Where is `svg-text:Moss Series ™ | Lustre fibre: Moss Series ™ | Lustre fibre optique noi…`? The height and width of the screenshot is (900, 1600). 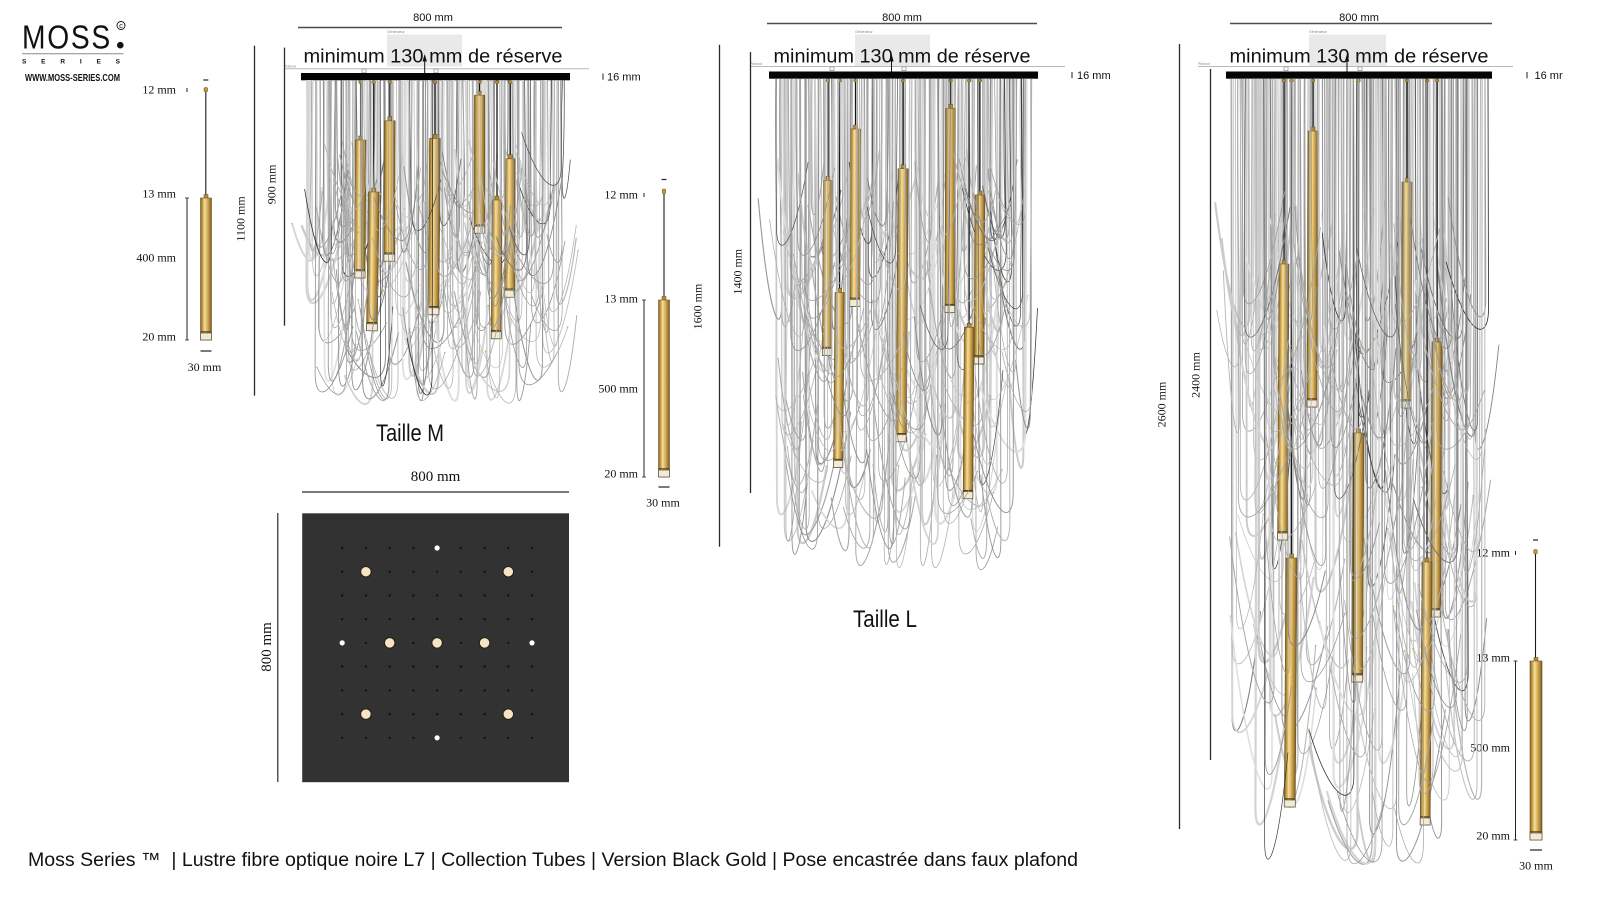
svg-text:Moss Series ™ | Lustre fibre: Moss Series ™ | Lustre fibre optique noi… is located at coordinates (553, 860).